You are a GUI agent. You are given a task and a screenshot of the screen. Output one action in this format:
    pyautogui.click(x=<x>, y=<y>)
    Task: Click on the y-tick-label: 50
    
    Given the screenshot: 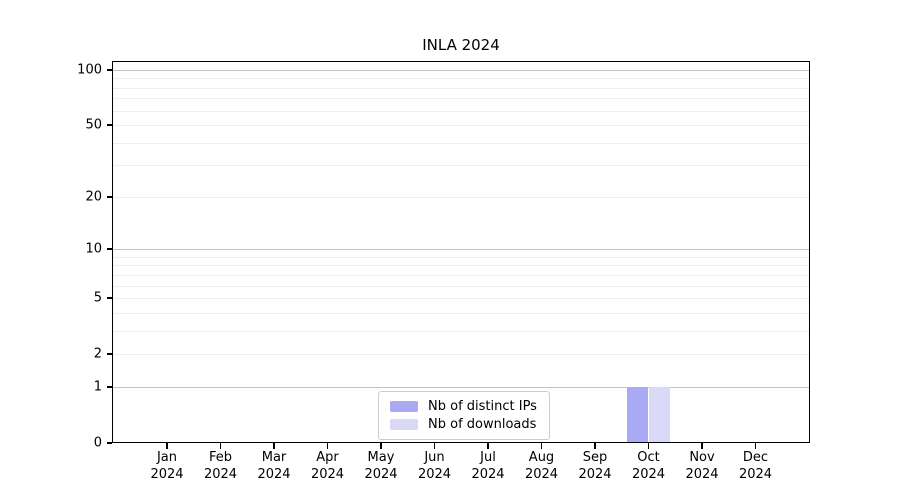 What is the action you would take?
    pyautogui.click(x=93, y=125)
    